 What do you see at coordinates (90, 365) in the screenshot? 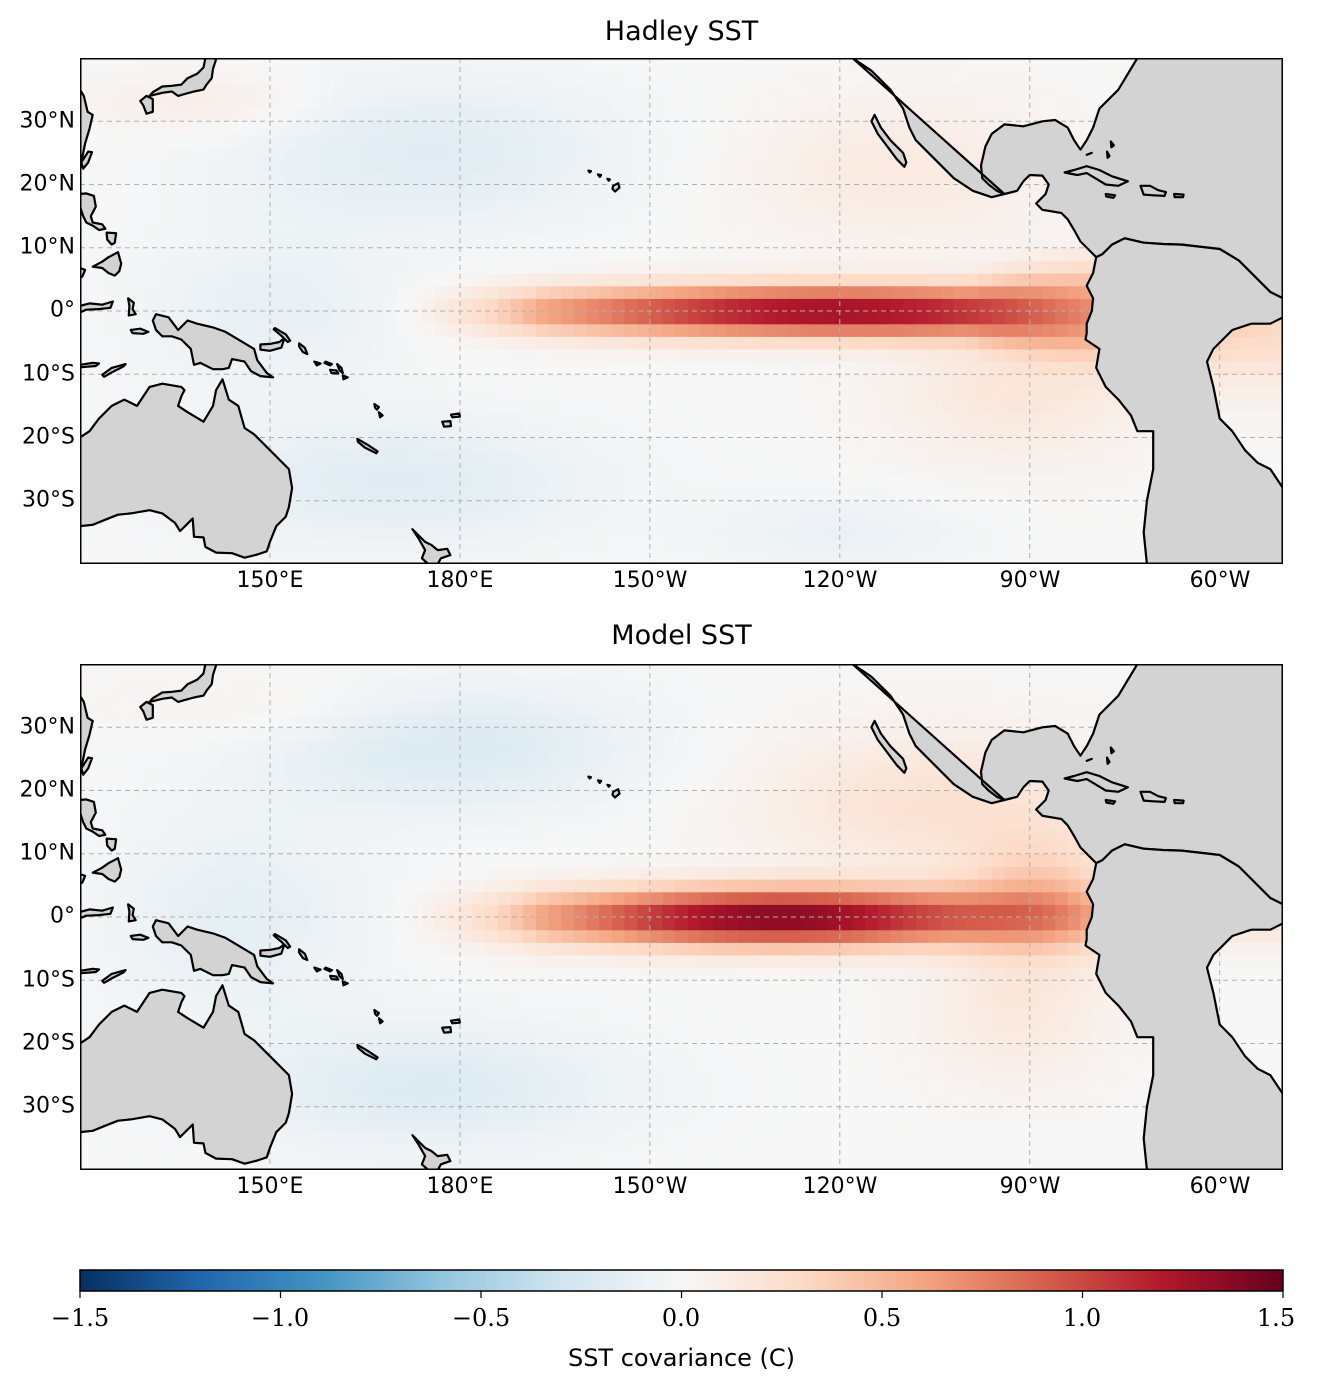
I see `landmass-flores` at bounding box center [90, 365].